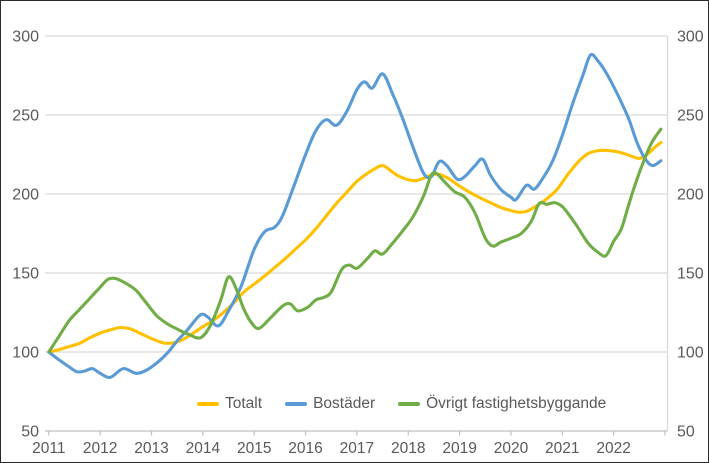 The height and width of the screenshot is (463, 709). What do you see at coordinates (208, 404) in the screenshot?
I see `totalt-line-swatch-icon` at bounding box center [208, 404].